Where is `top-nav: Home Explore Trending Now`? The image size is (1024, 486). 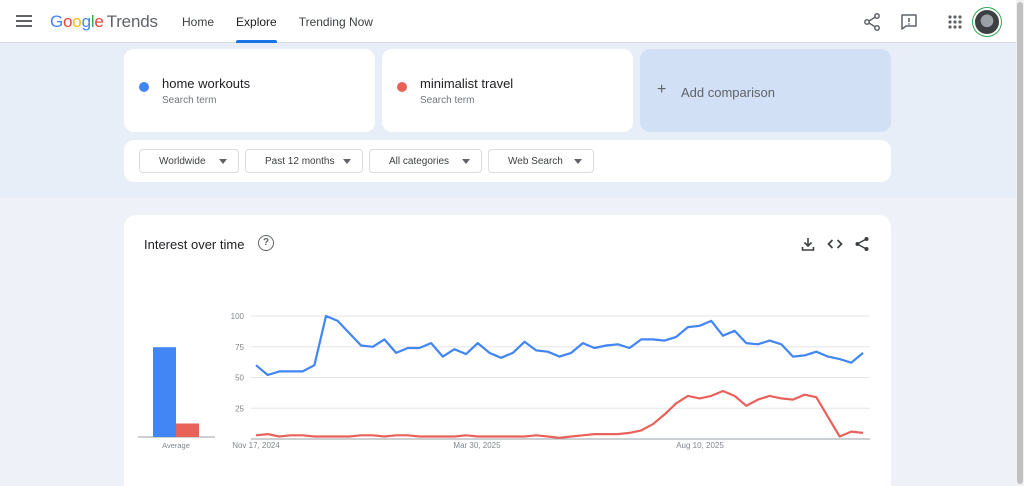
top-nav: Home Explore Trending Now is located at coordinates (288, 21).